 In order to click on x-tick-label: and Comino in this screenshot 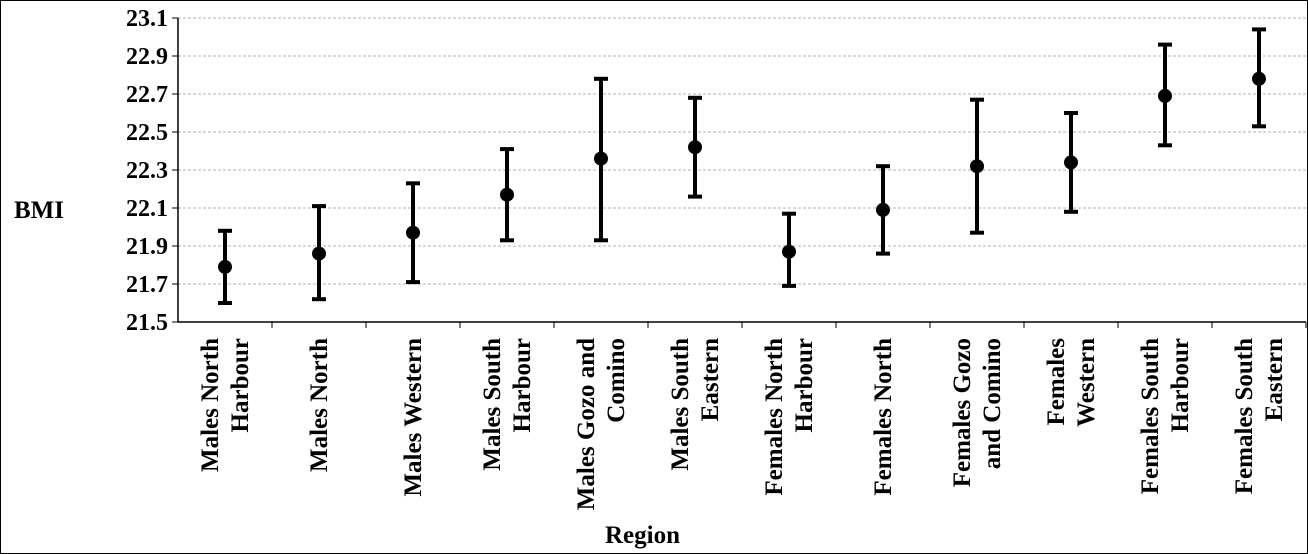, I will do `click(992, 403)`.